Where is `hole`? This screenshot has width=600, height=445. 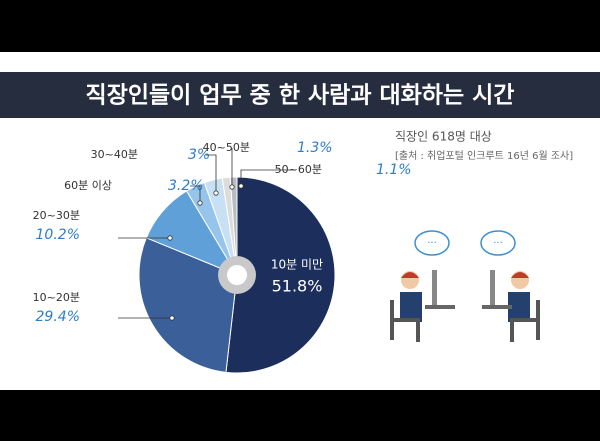 hole is located at coordinates (237, 275).